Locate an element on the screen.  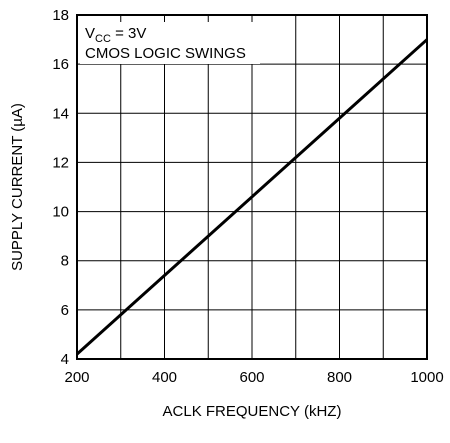
annotation-vcc-subscript: CC is located at coordinates (103, 39).